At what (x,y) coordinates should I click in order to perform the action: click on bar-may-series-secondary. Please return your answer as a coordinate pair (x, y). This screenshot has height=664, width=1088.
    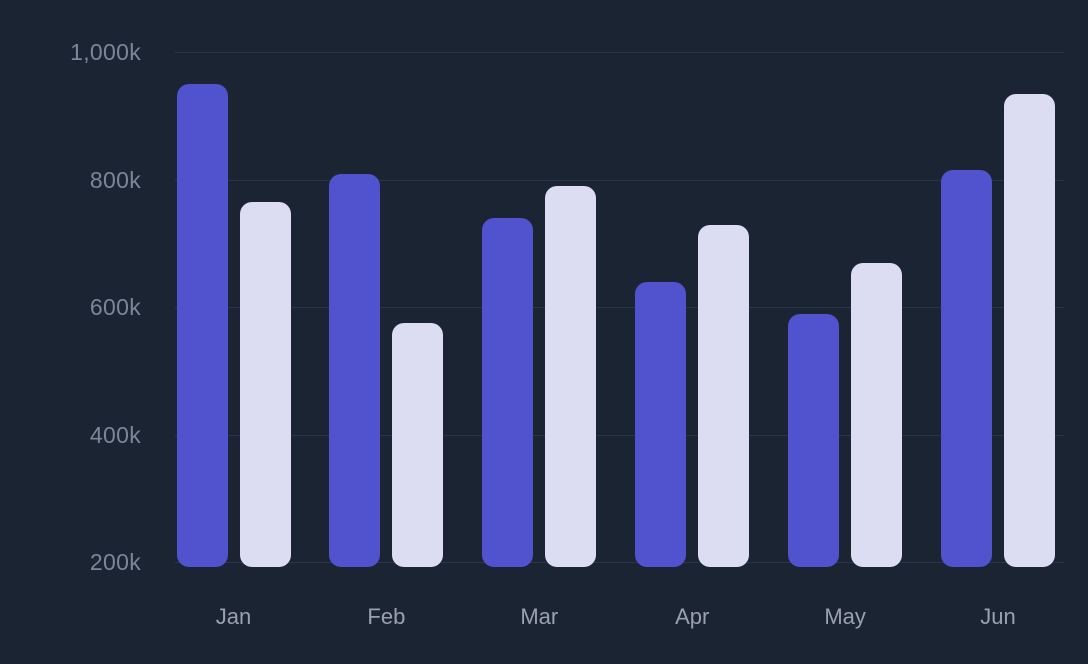
    Looking at the image, I should click on (877, 414).